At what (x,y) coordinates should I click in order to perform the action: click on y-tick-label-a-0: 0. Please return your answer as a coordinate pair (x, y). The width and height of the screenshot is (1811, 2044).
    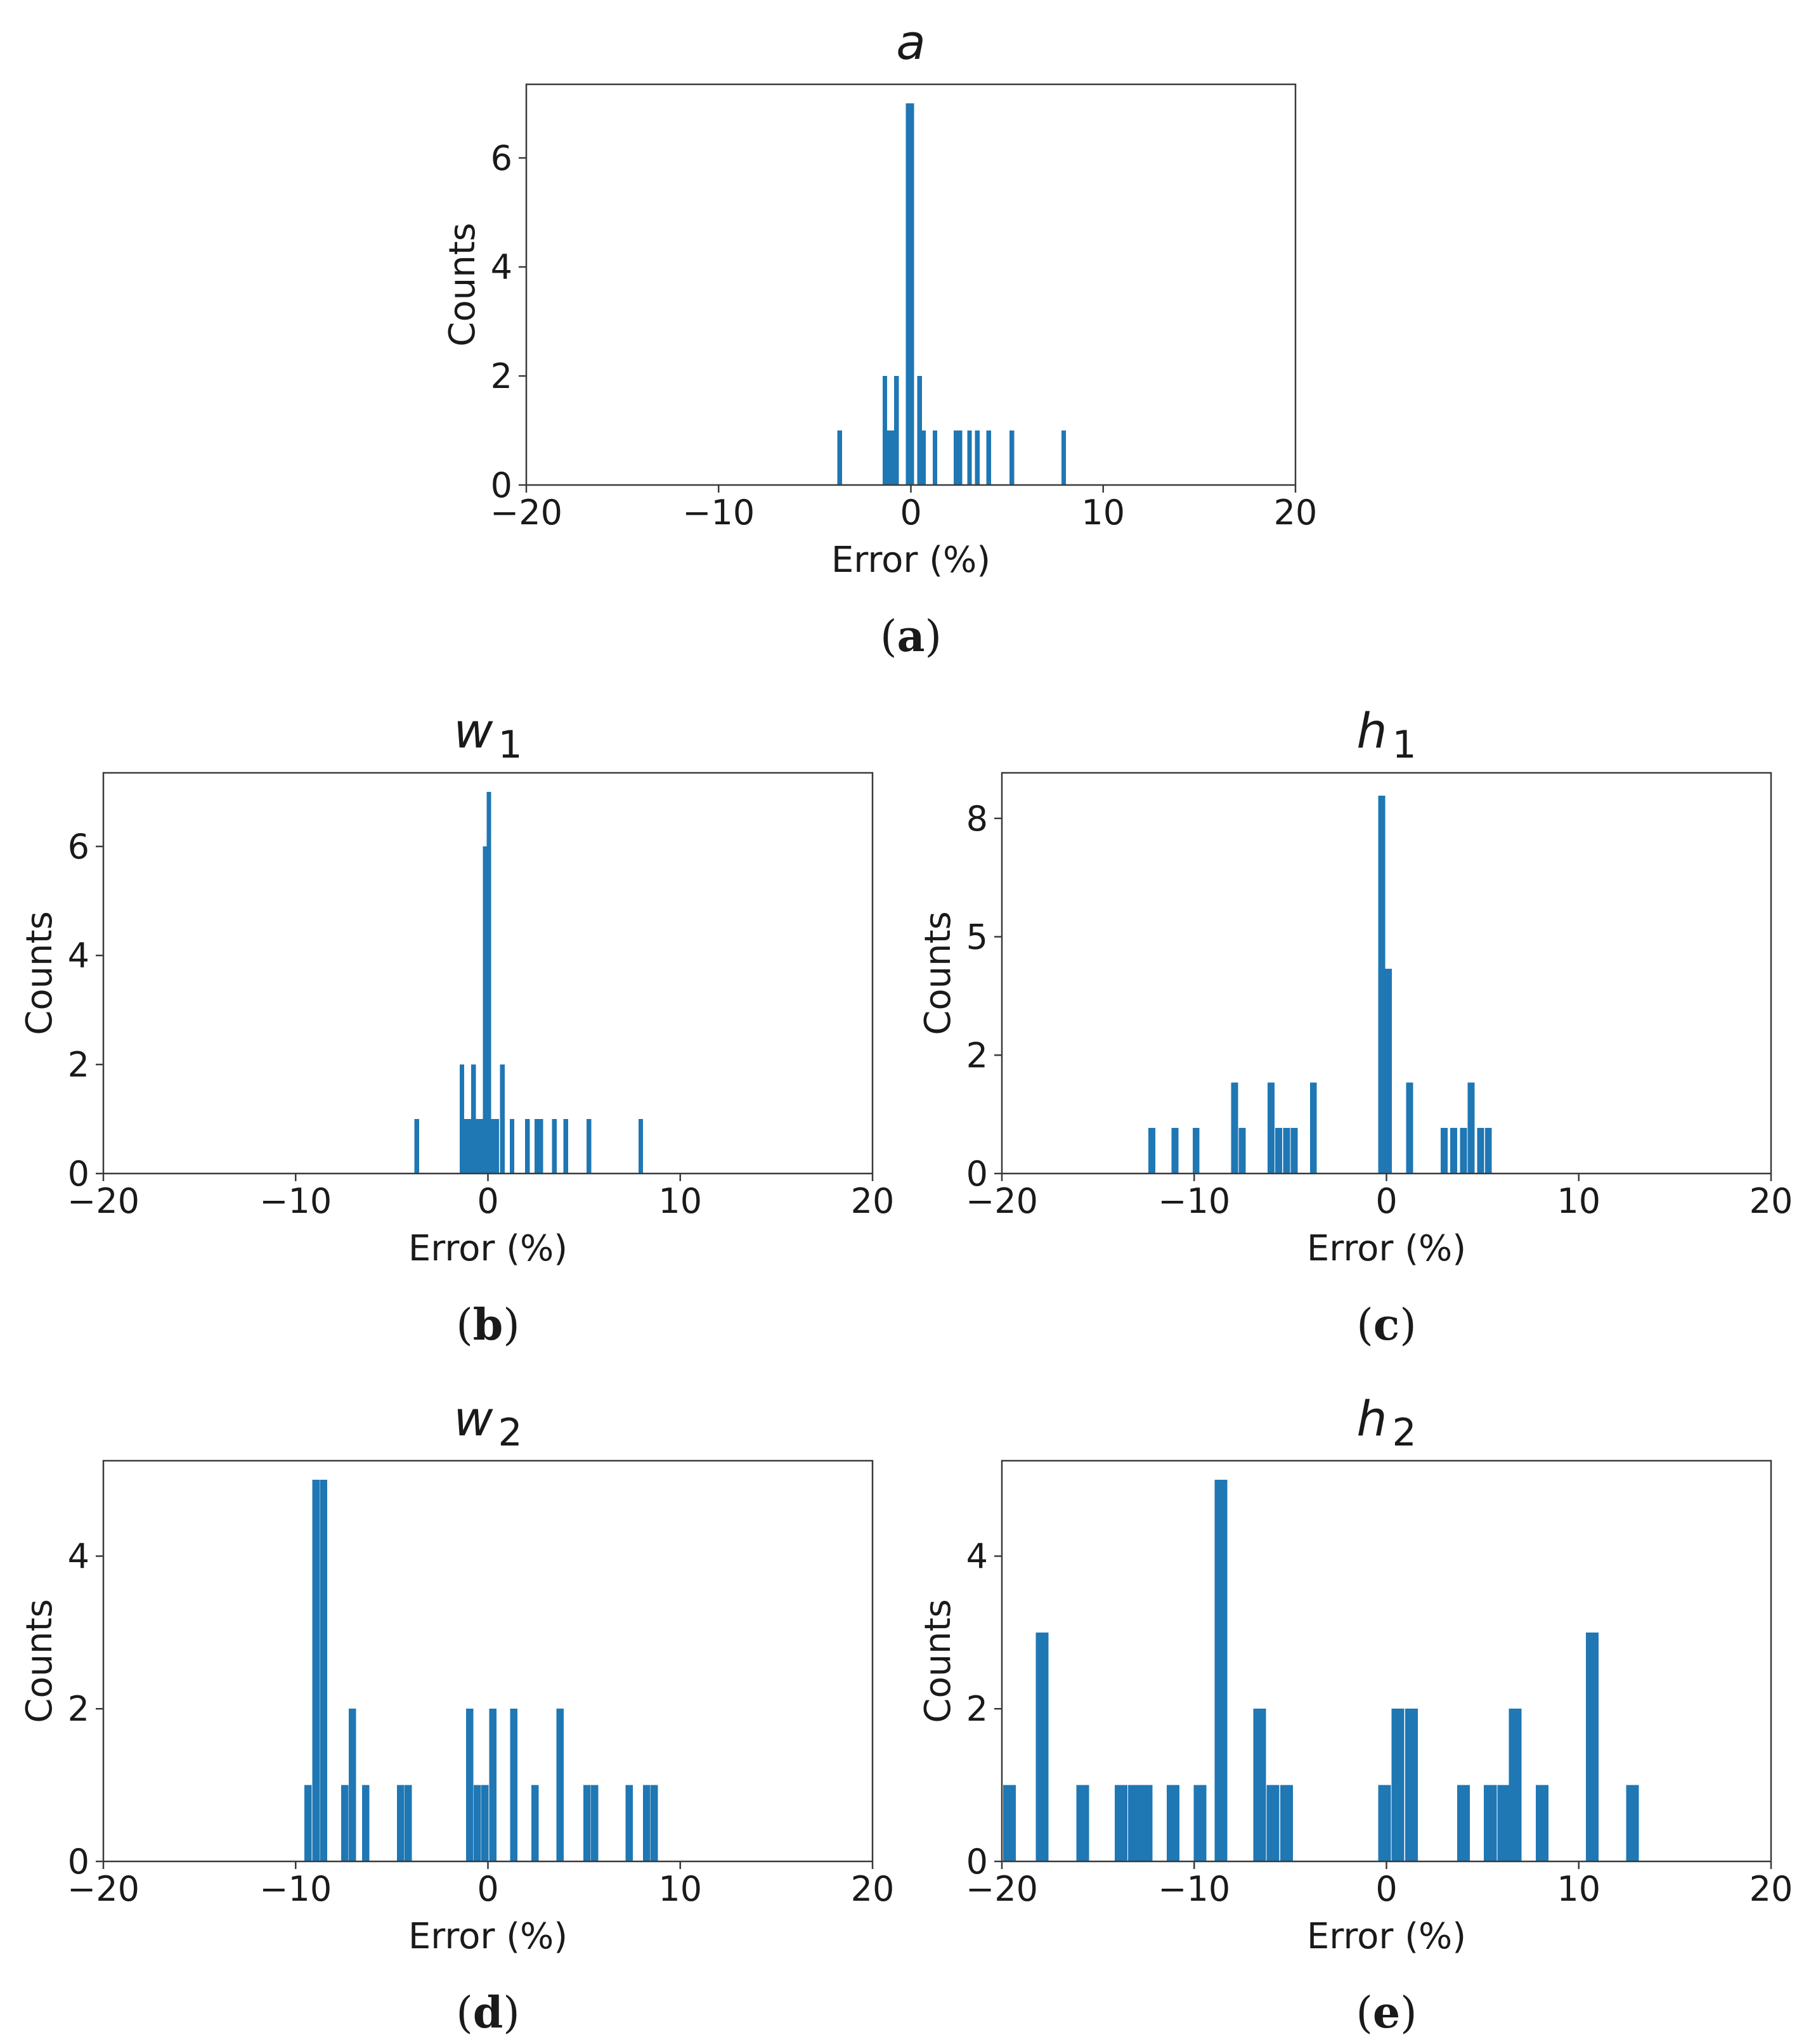
    Looking at the image, I should click on (501, 485).